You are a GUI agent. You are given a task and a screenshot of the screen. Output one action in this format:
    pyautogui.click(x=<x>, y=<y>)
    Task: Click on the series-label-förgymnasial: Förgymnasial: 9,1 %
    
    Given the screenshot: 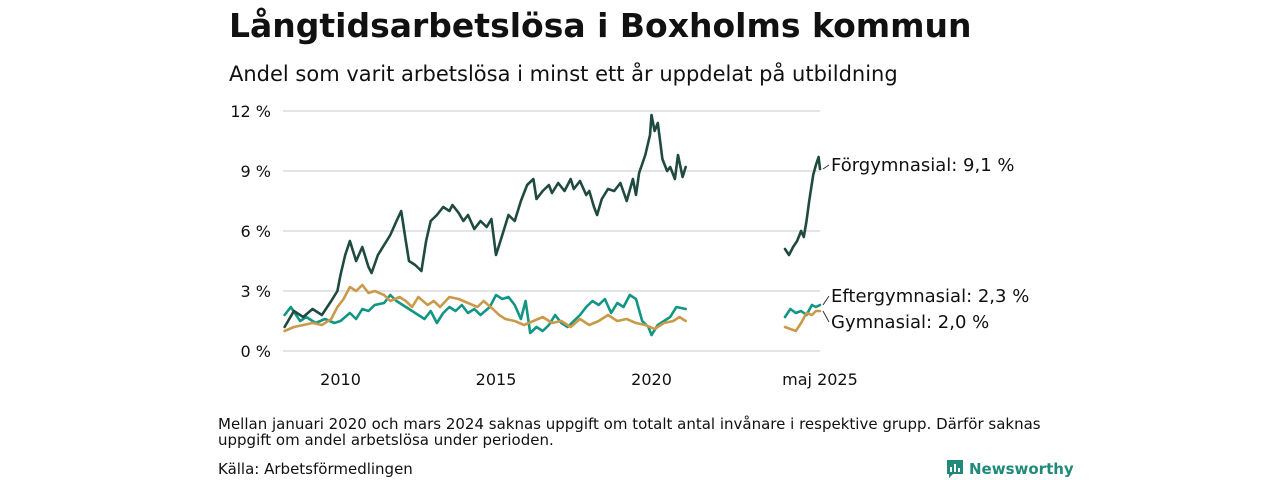 What is the action you would take?
    pyautogui.click(x=923, y=165)
    